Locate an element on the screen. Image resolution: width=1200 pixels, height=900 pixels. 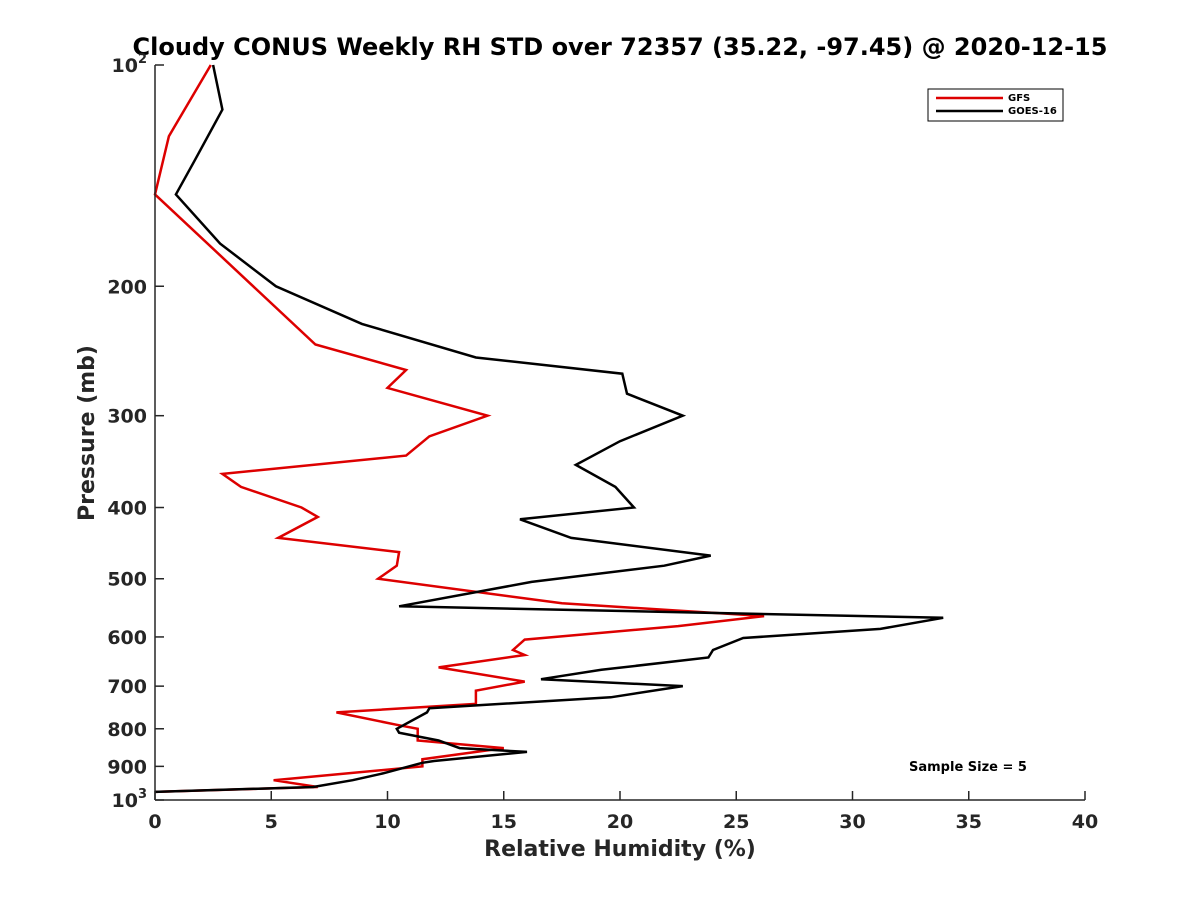
x-tick-label-4: 20 is located at coordinates (620, 822).